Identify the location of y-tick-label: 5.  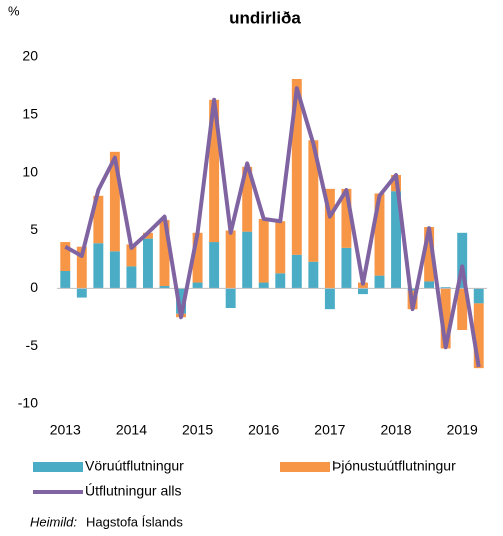
(34, 229).